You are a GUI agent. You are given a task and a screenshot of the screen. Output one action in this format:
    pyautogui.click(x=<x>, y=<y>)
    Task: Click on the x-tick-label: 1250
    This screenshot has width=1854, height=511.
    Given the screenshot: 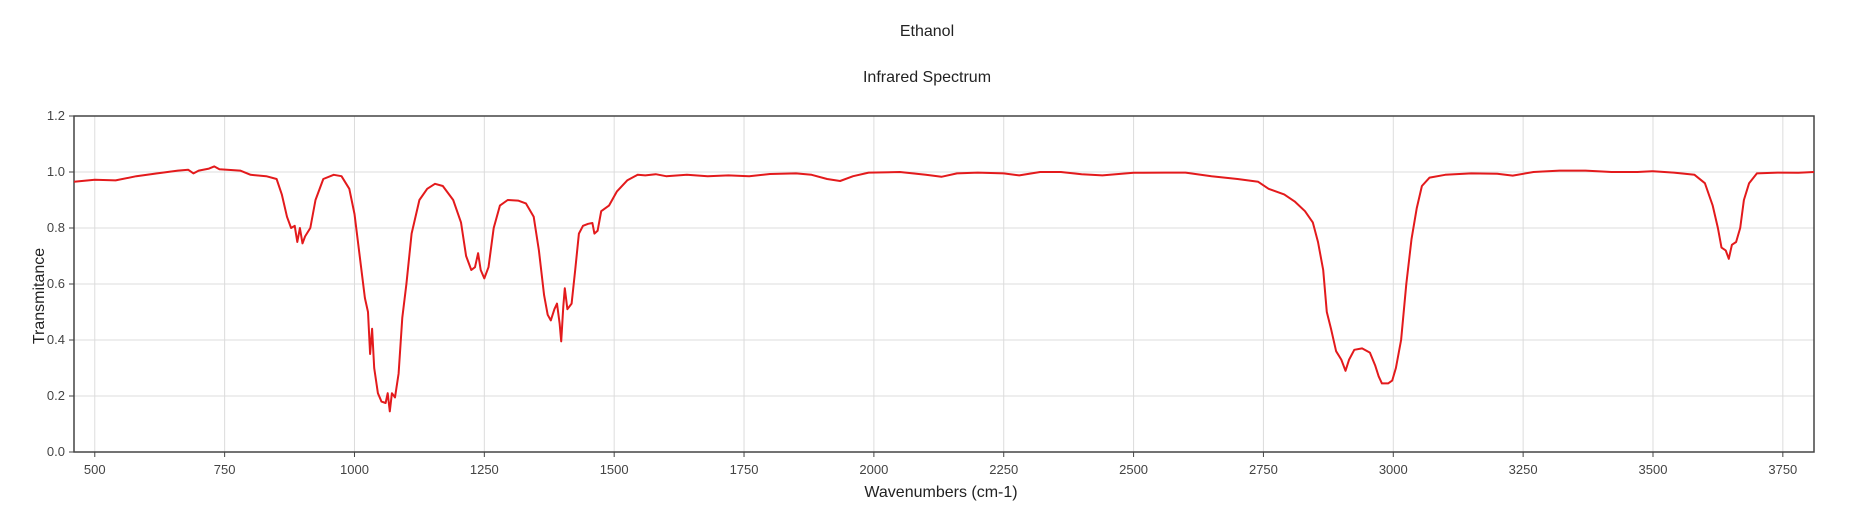 What is the action you would take?
    pyautogui.click(x=484, y=469)
    